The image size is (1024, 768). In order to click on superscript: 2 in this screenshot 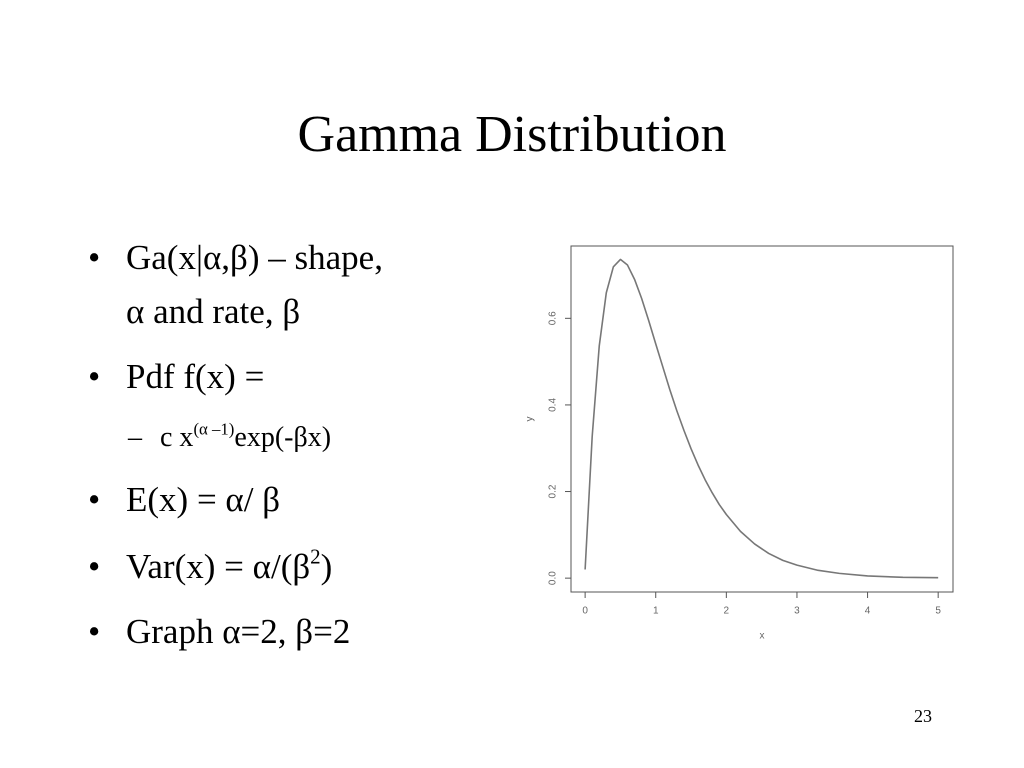, I will do `click(315, 556)`.